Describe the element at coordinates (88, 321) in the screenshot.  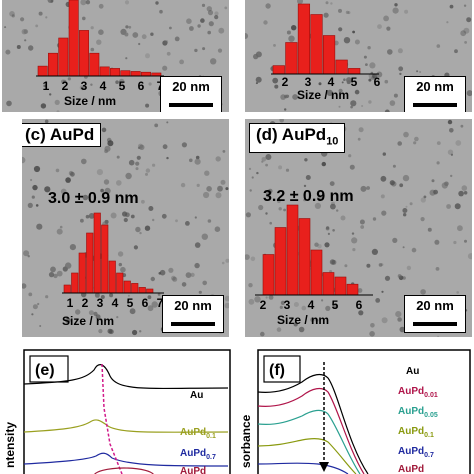
I see `panel-c-axis-label: Size / nm` at that location.